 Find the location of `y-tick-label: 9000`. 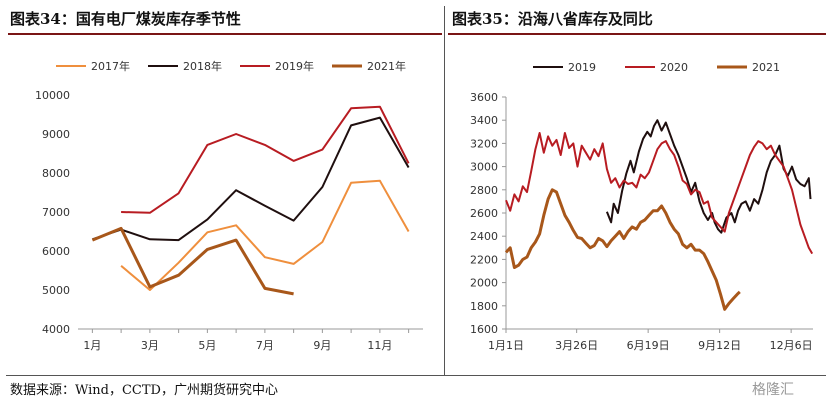

y-tick-label: 9000 is located at coordinates (56, 134).